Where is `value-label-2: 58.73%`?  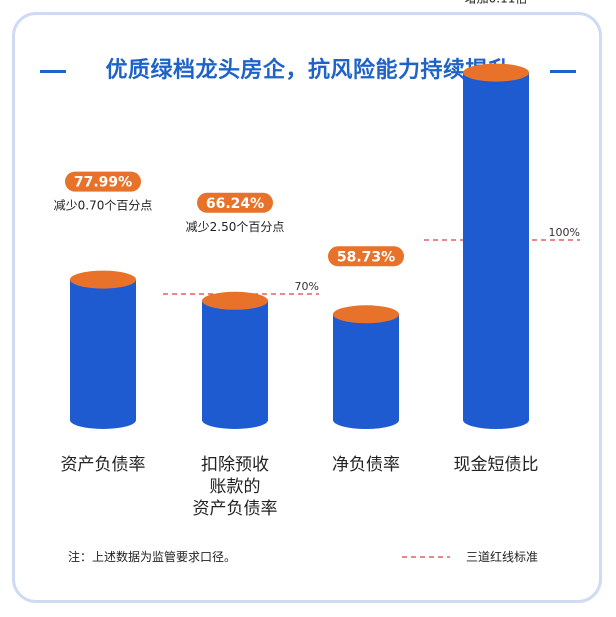 value-label-2: 58.73% is located at coordinates (366, 257).